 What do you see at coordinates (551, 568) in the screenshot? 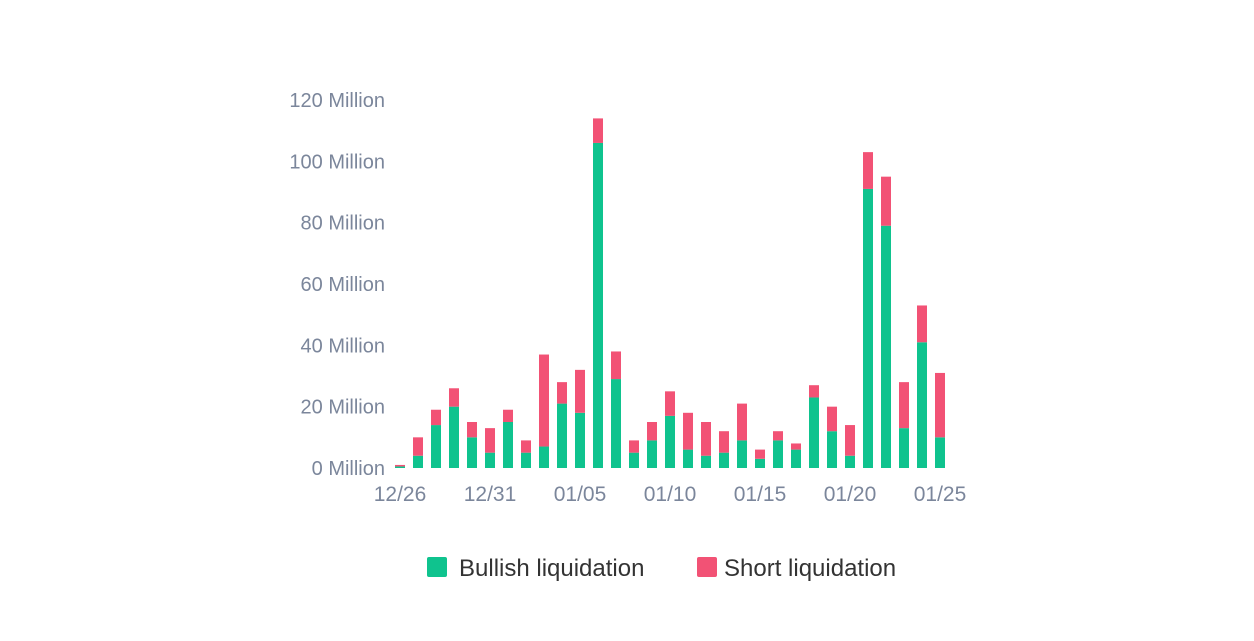
I see `legend-label-bullish: Bullish liquidation` at bounding box center [551, 568].